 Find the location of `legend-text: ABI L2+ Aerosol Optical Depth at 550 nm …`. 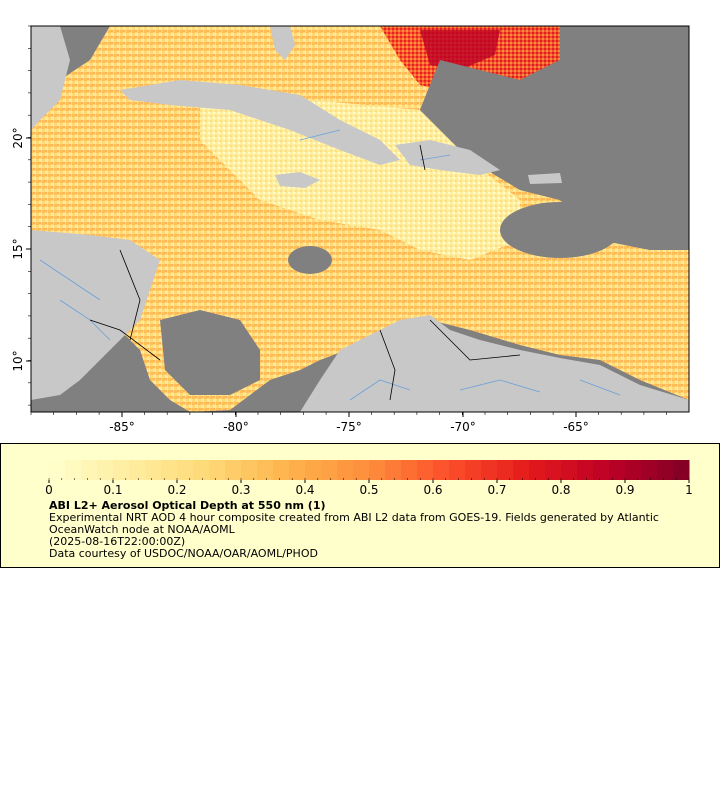

legend-text: ABI L2+ Aerosol Optical Depth at 550 nm … is located at coordinates (374, 530).